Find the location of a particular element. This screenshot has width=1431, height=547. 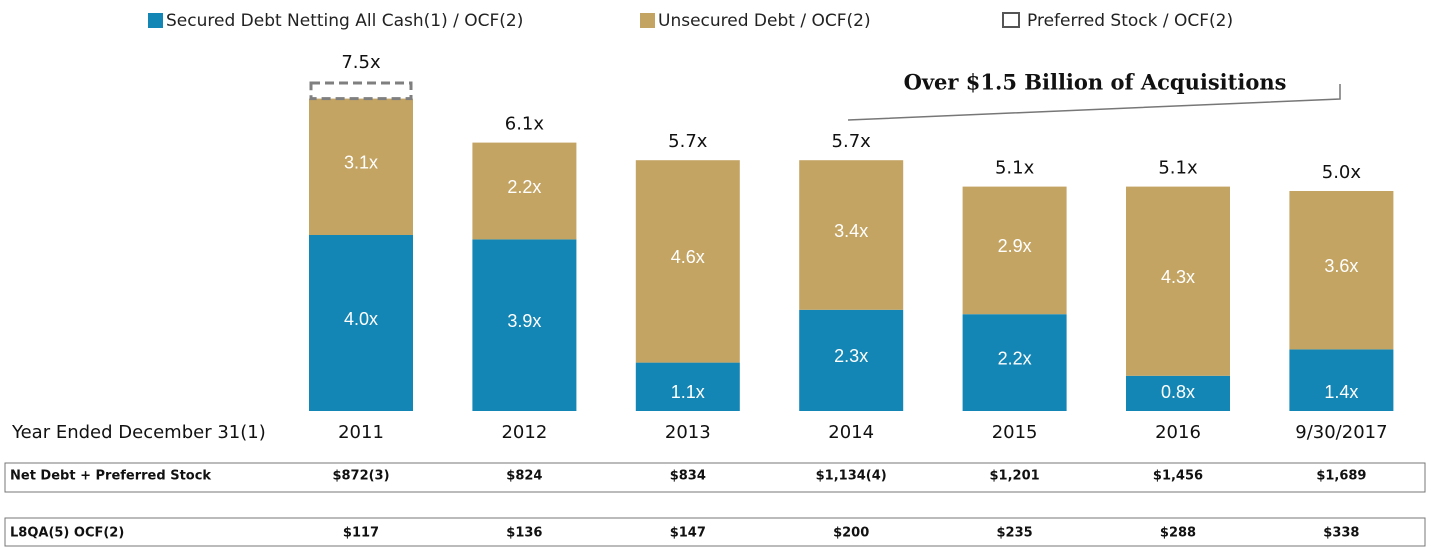

table-cell: $288 is located at coordinates (1178, 533).